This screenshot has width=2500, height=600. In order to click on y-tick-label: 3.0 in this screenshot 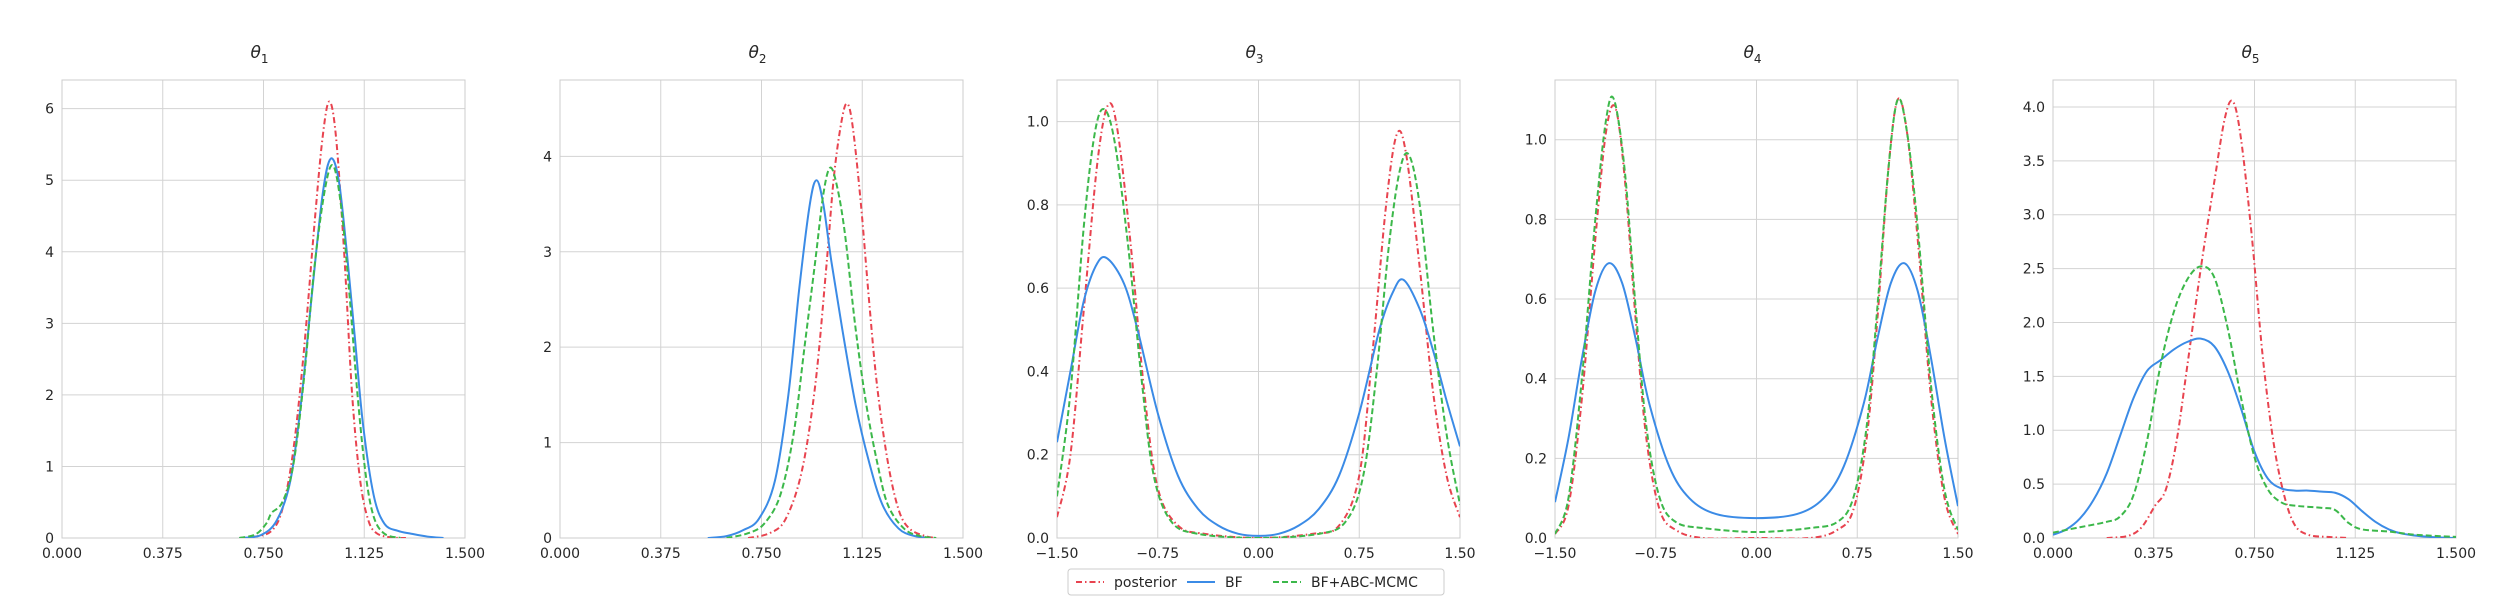, I will do `click(2034, 216)`.